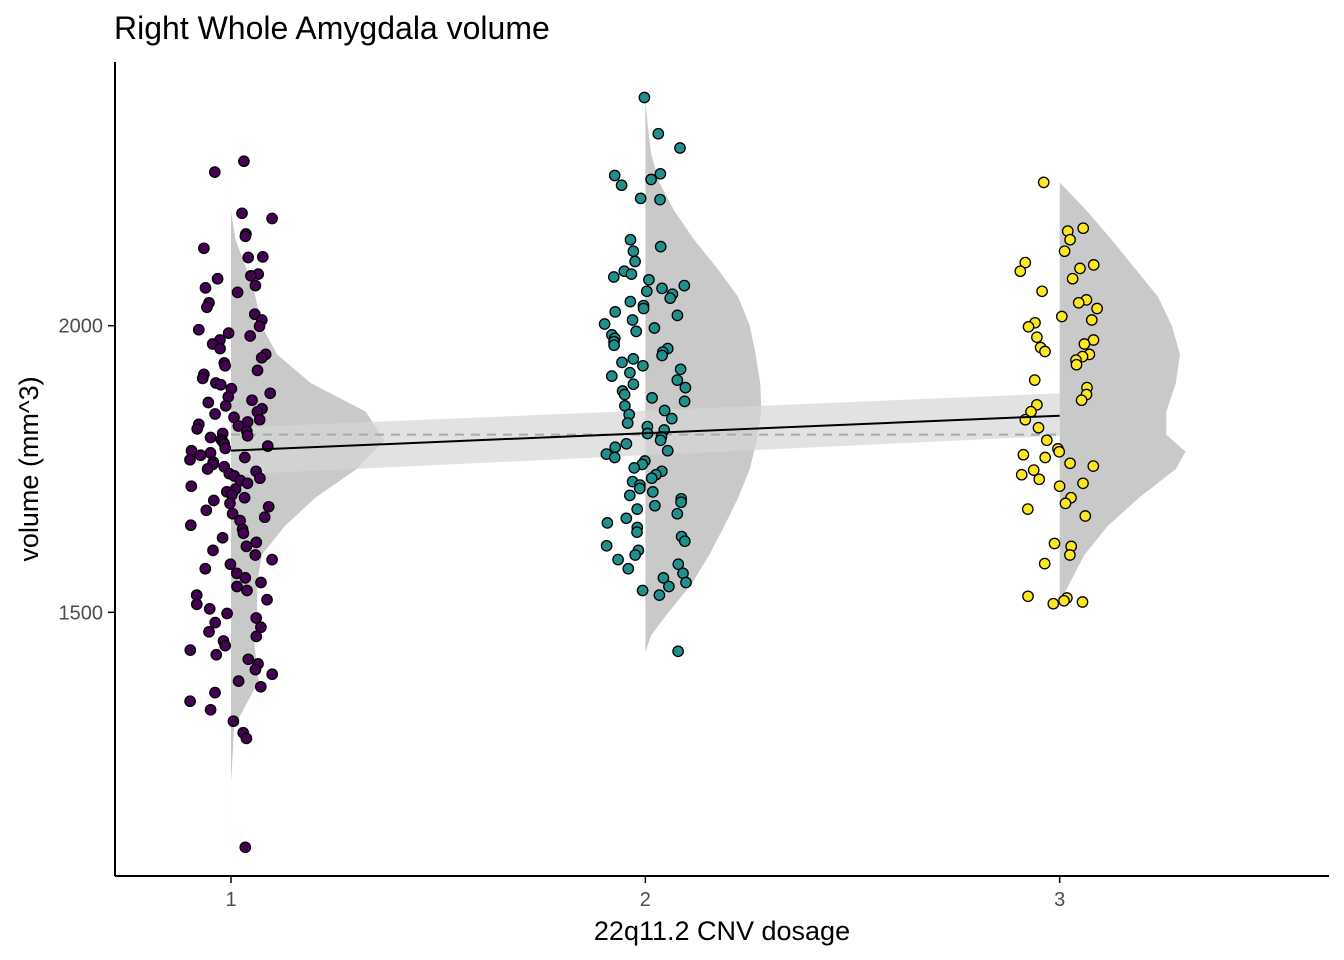  What do you see at coordinates (81, 327) in the screenshot?
I see `y-tick-label-2000: 2000` at bounding box center [81, 327].